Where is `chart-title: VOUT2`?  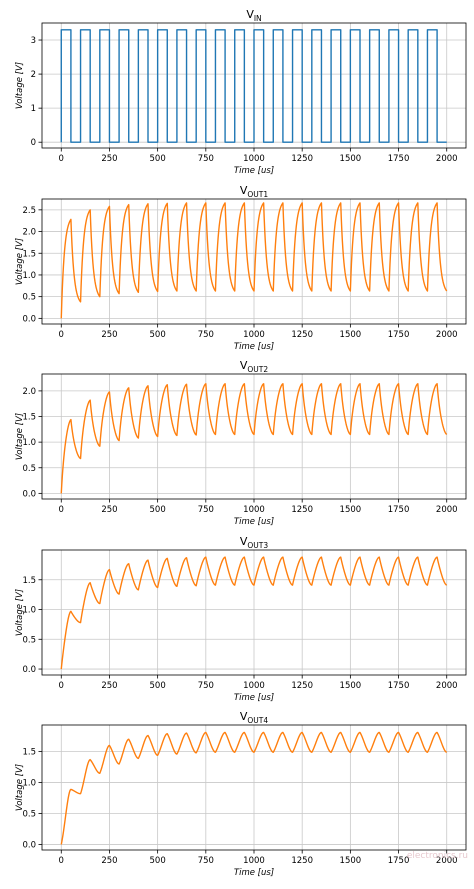 chart-title: VOUT2 is located at coordinates (254, 366).